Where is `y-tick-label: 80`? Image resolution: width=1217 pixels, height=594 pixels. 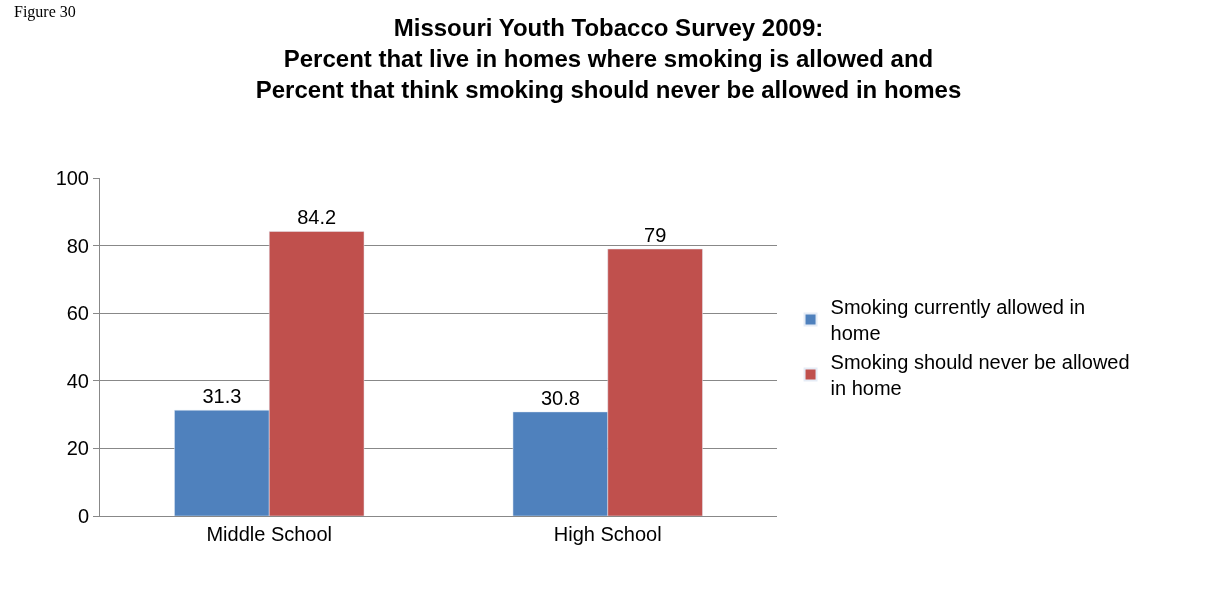
y-tick-label: 80 is located at coordinates (77, 245).